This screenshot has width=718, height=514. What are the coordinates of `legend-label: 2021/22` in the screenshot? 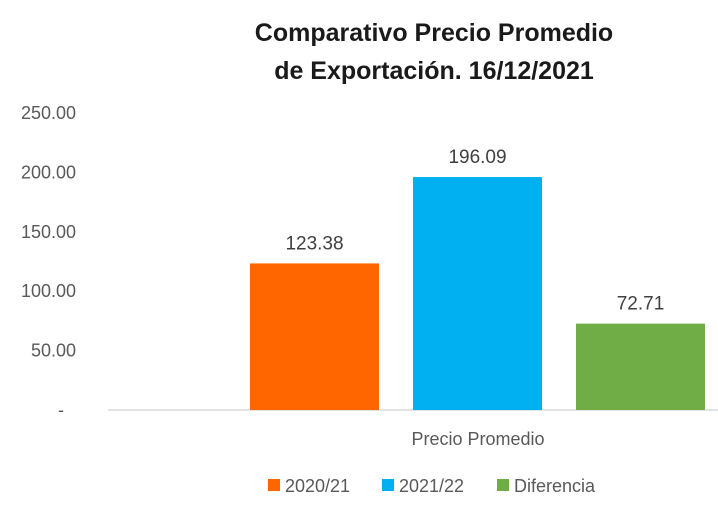 It's located at (431, 486).